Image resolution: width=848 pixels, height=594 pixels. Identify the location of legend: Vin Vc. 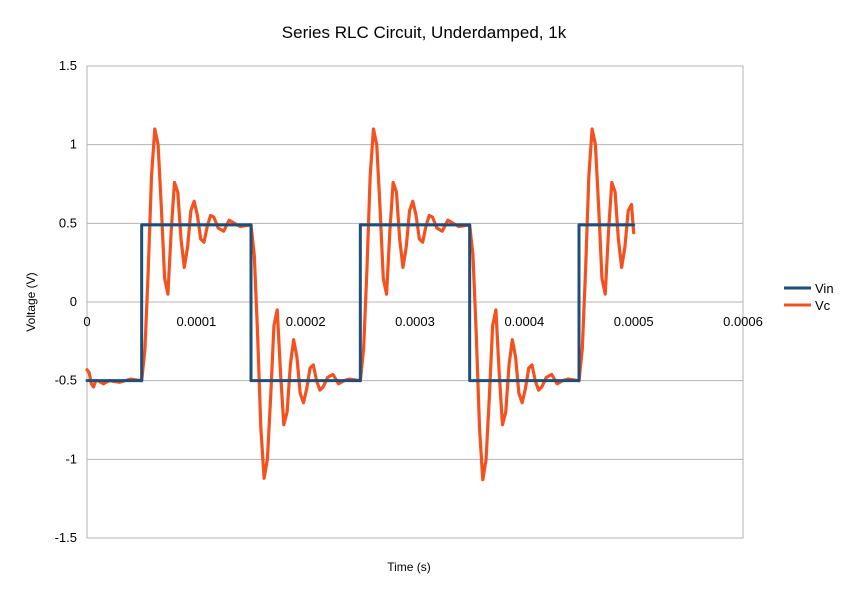
(809, 297).